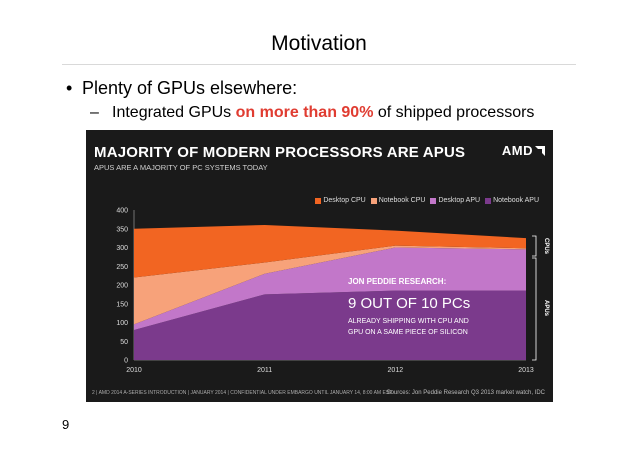 The image size is (638, 451). I want to click on panel-title: MAJORITY OF MODERN PROCESSORS ARE APUS, so click(280, 152).